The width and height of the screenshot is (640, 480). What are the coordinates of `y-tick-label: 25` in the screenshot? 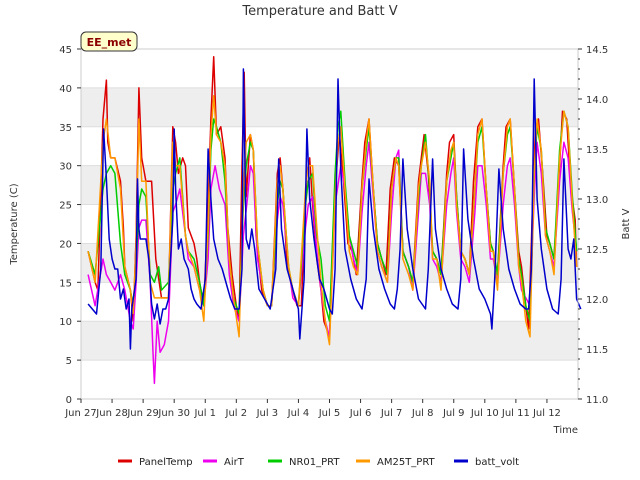 It's located at (65, 206).